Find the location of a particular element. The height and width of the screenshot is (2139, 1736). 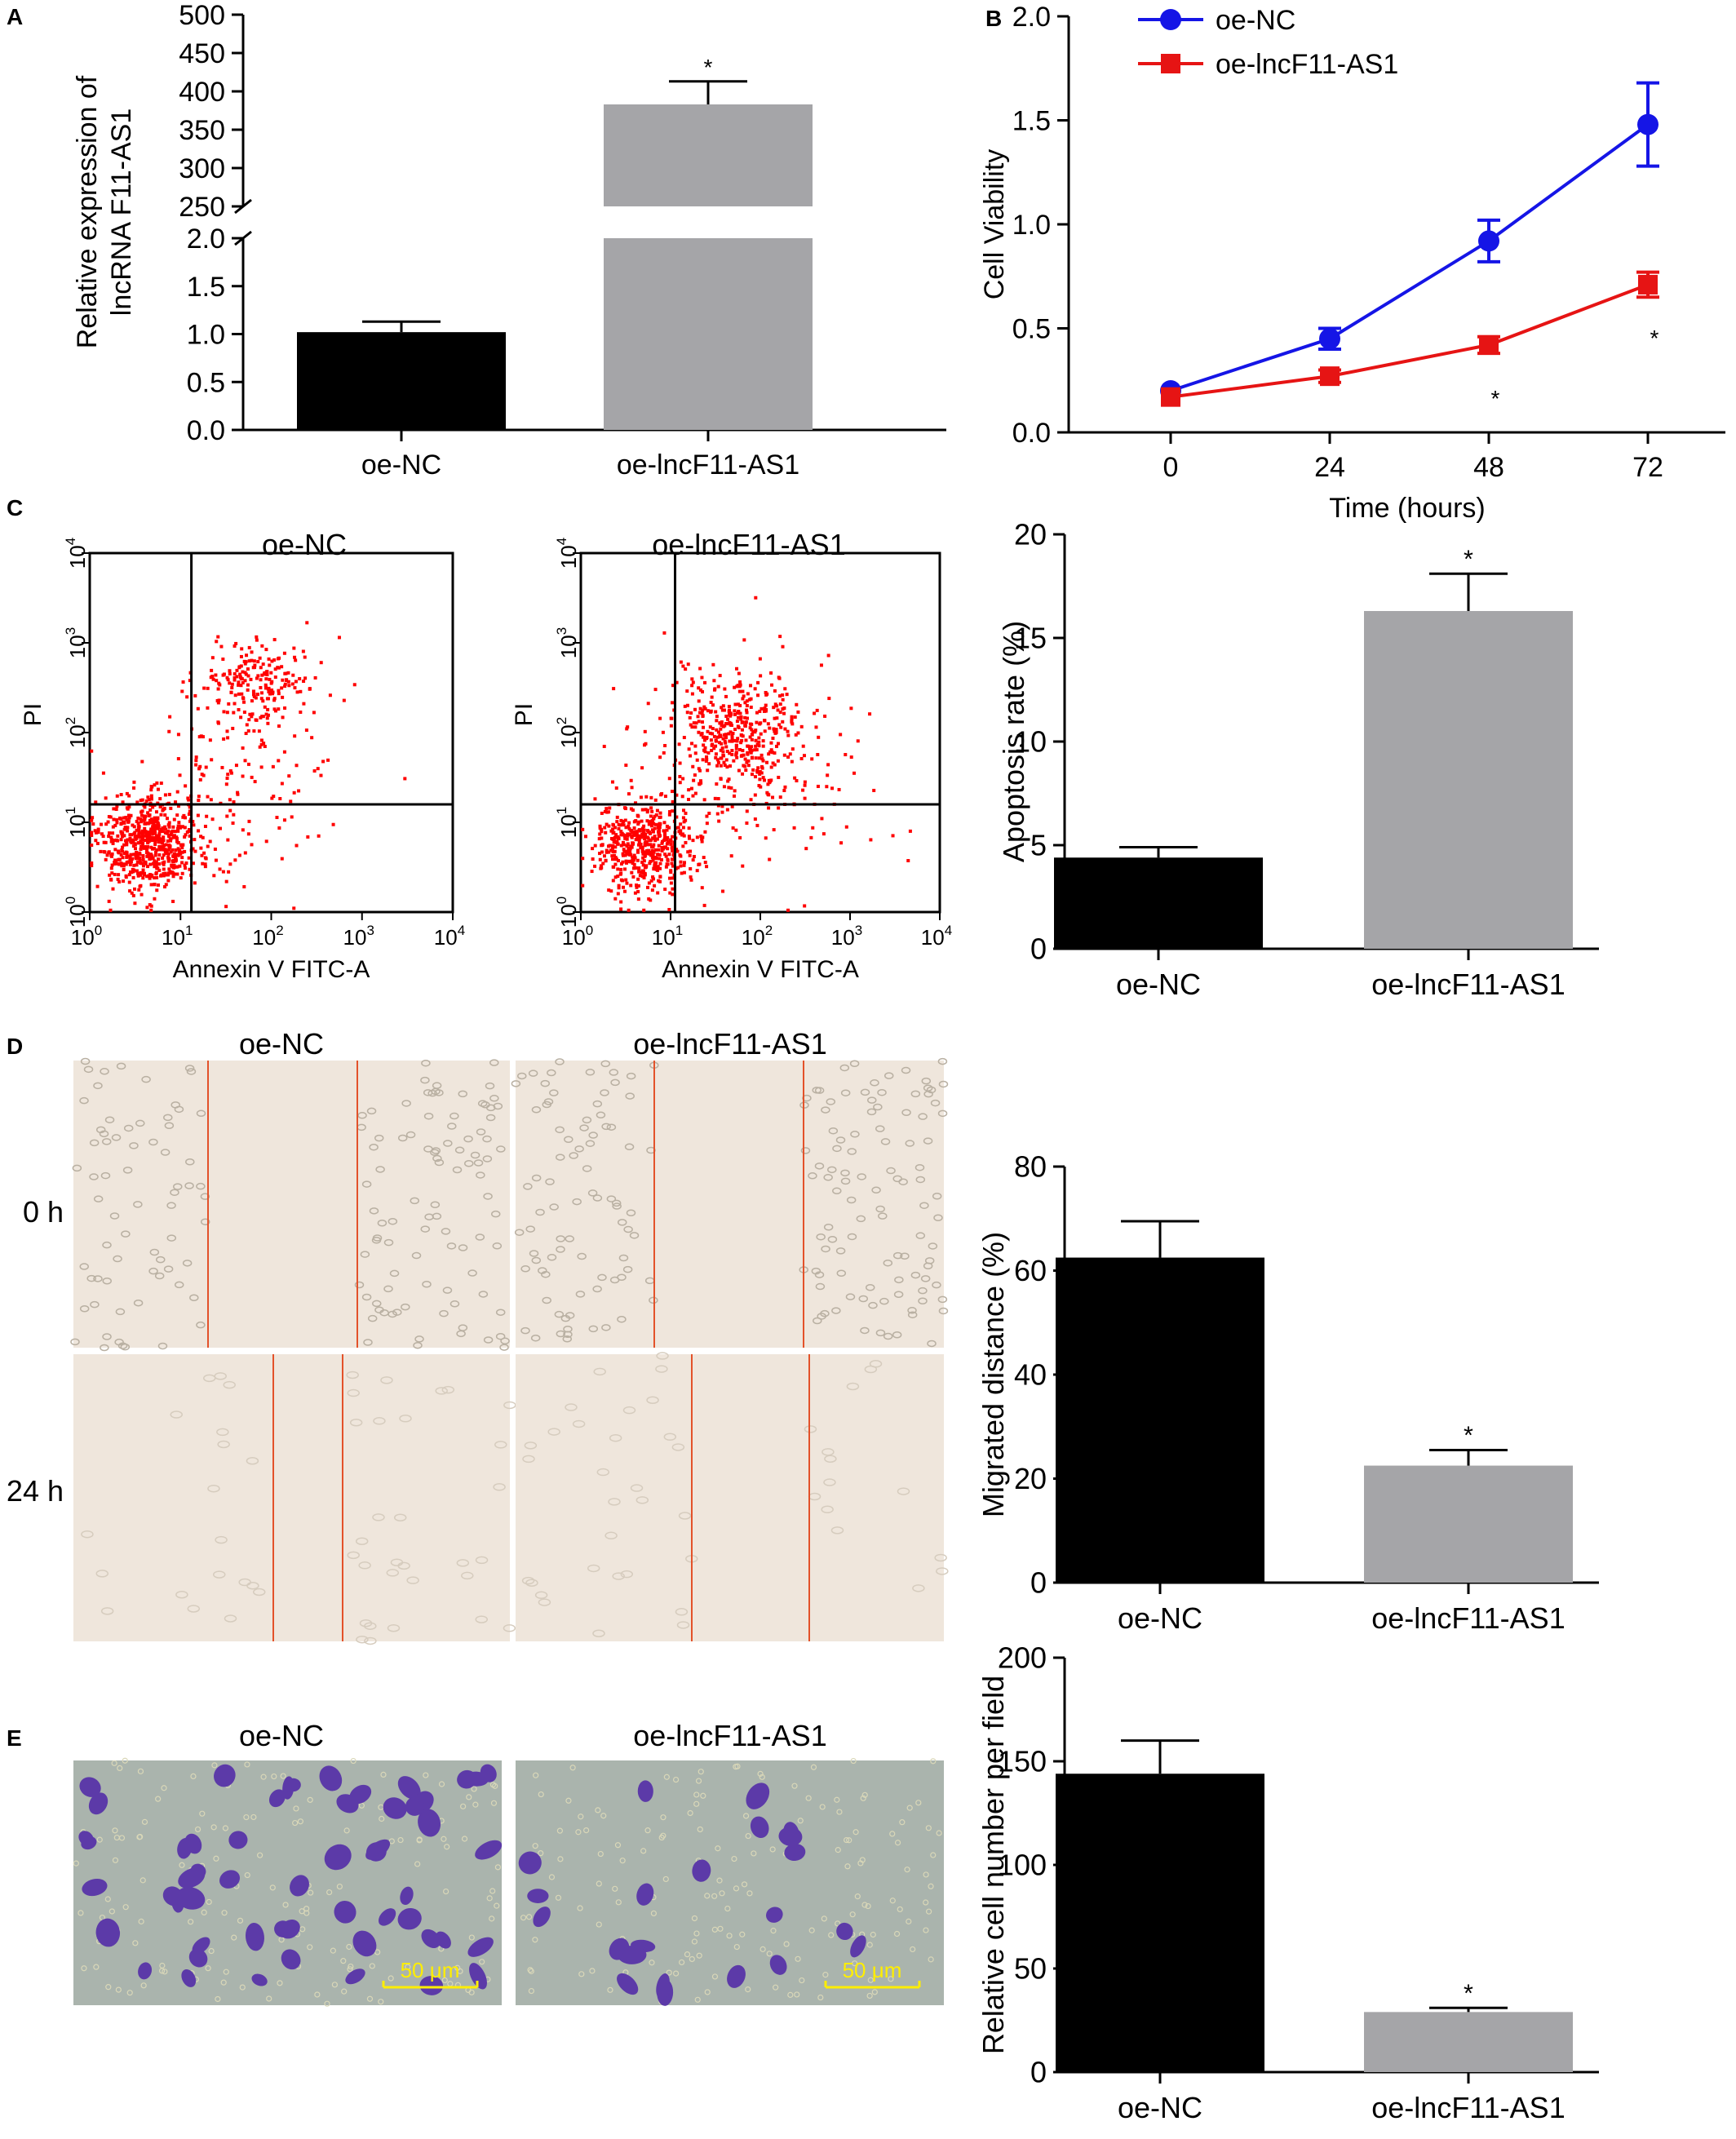

y-tick-label: 103 is located at coordinates (567, 642).